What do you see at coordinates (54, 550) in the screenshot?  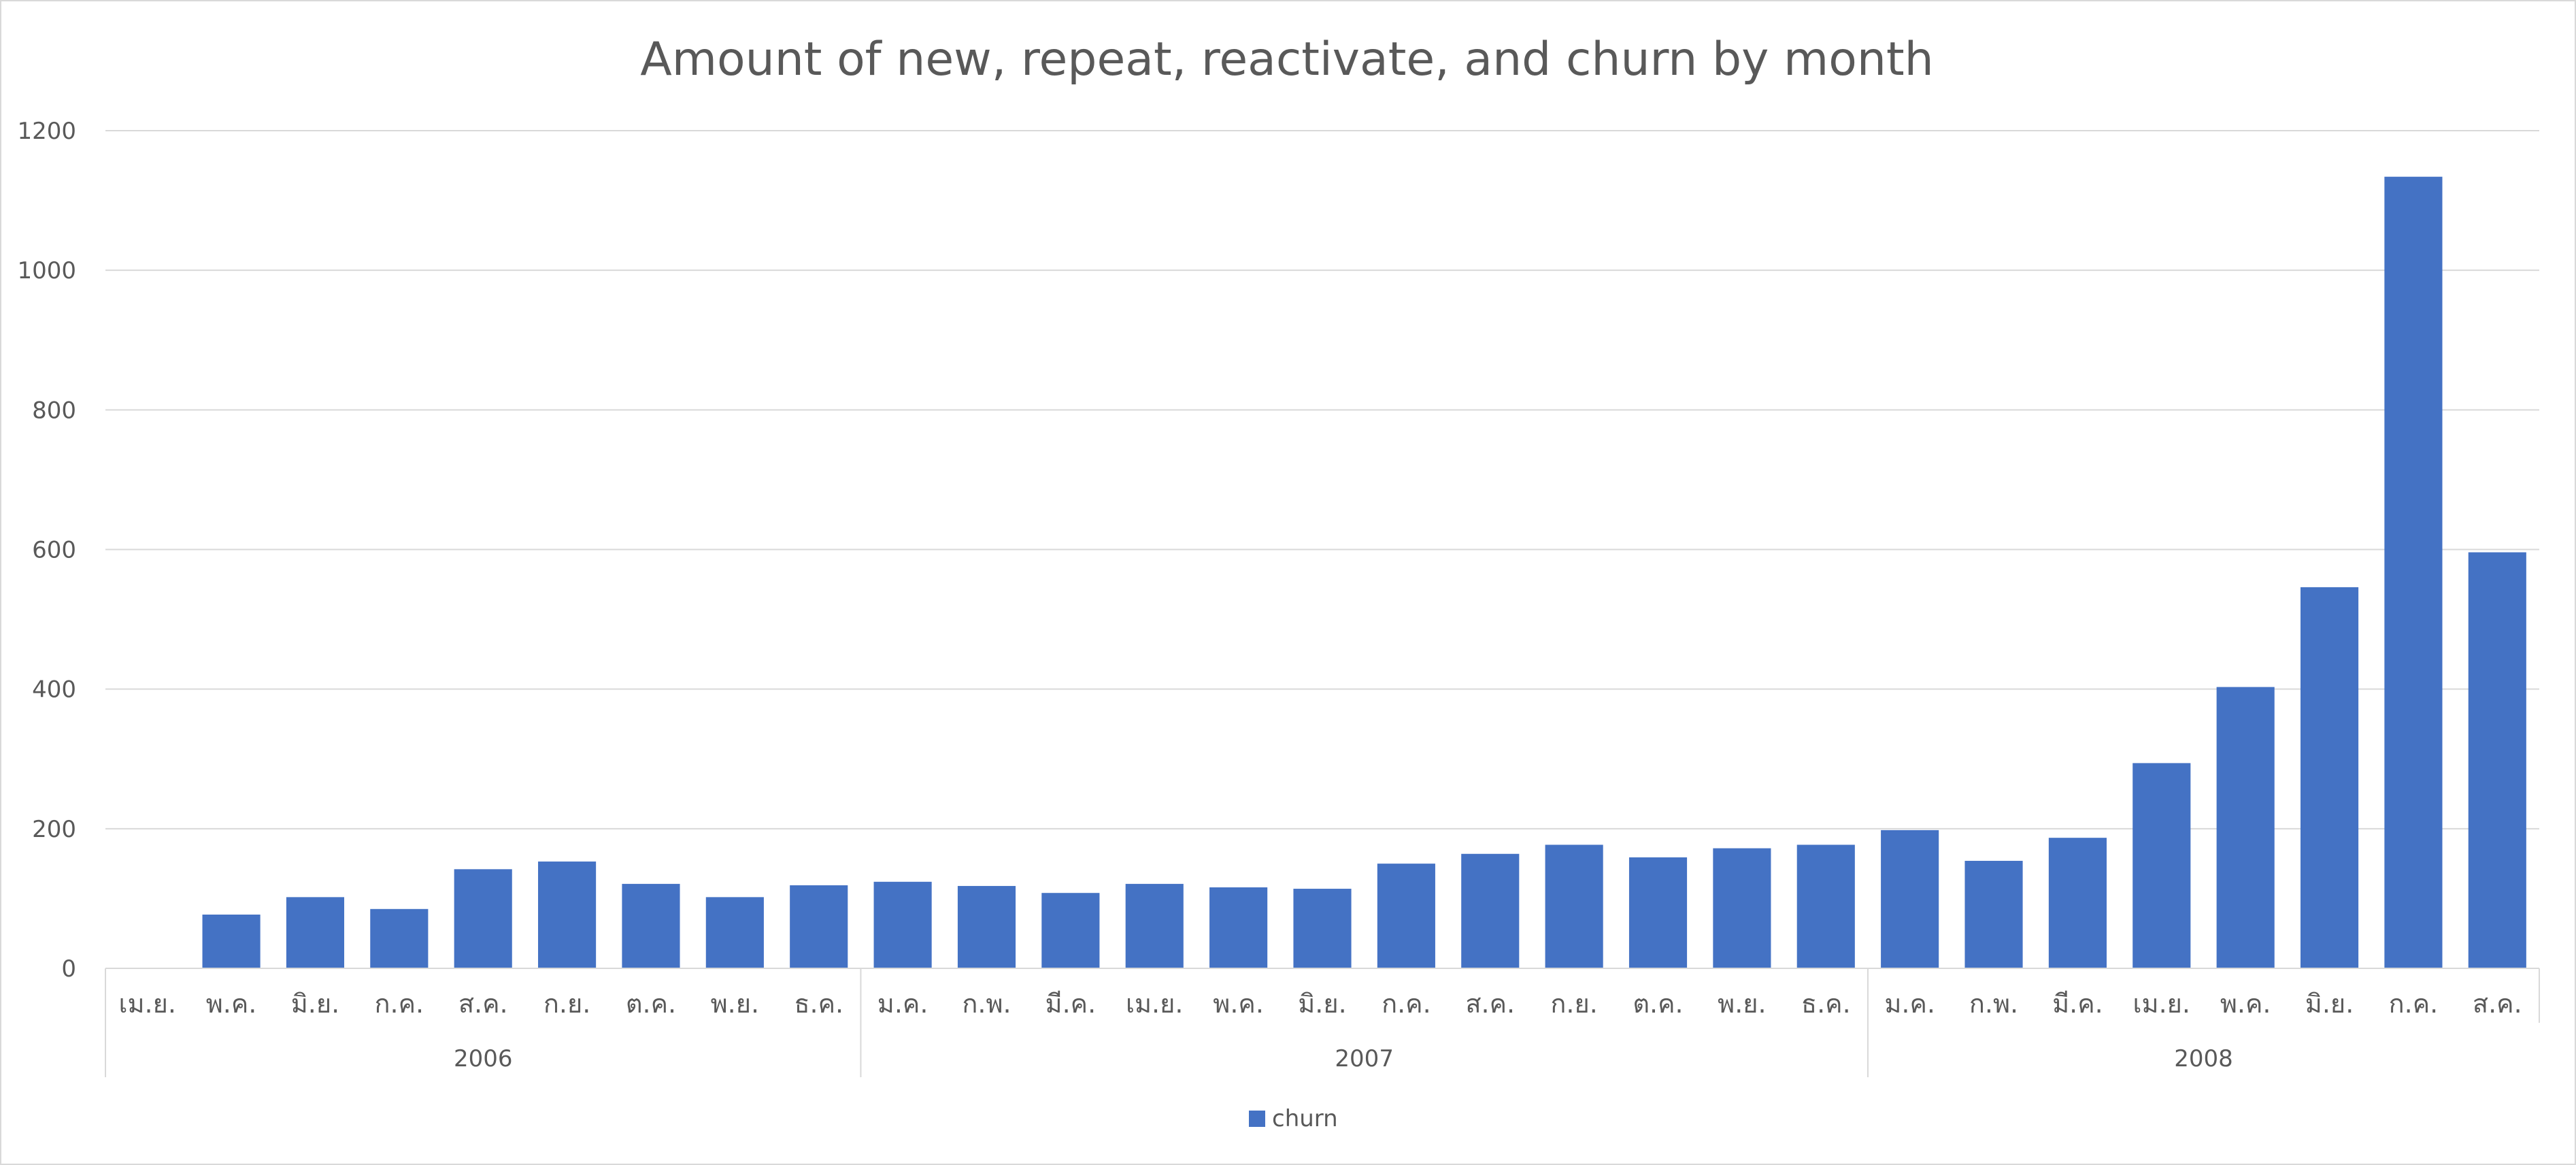 I see `y-tick-label: 600` at bounding box center [54, 550].